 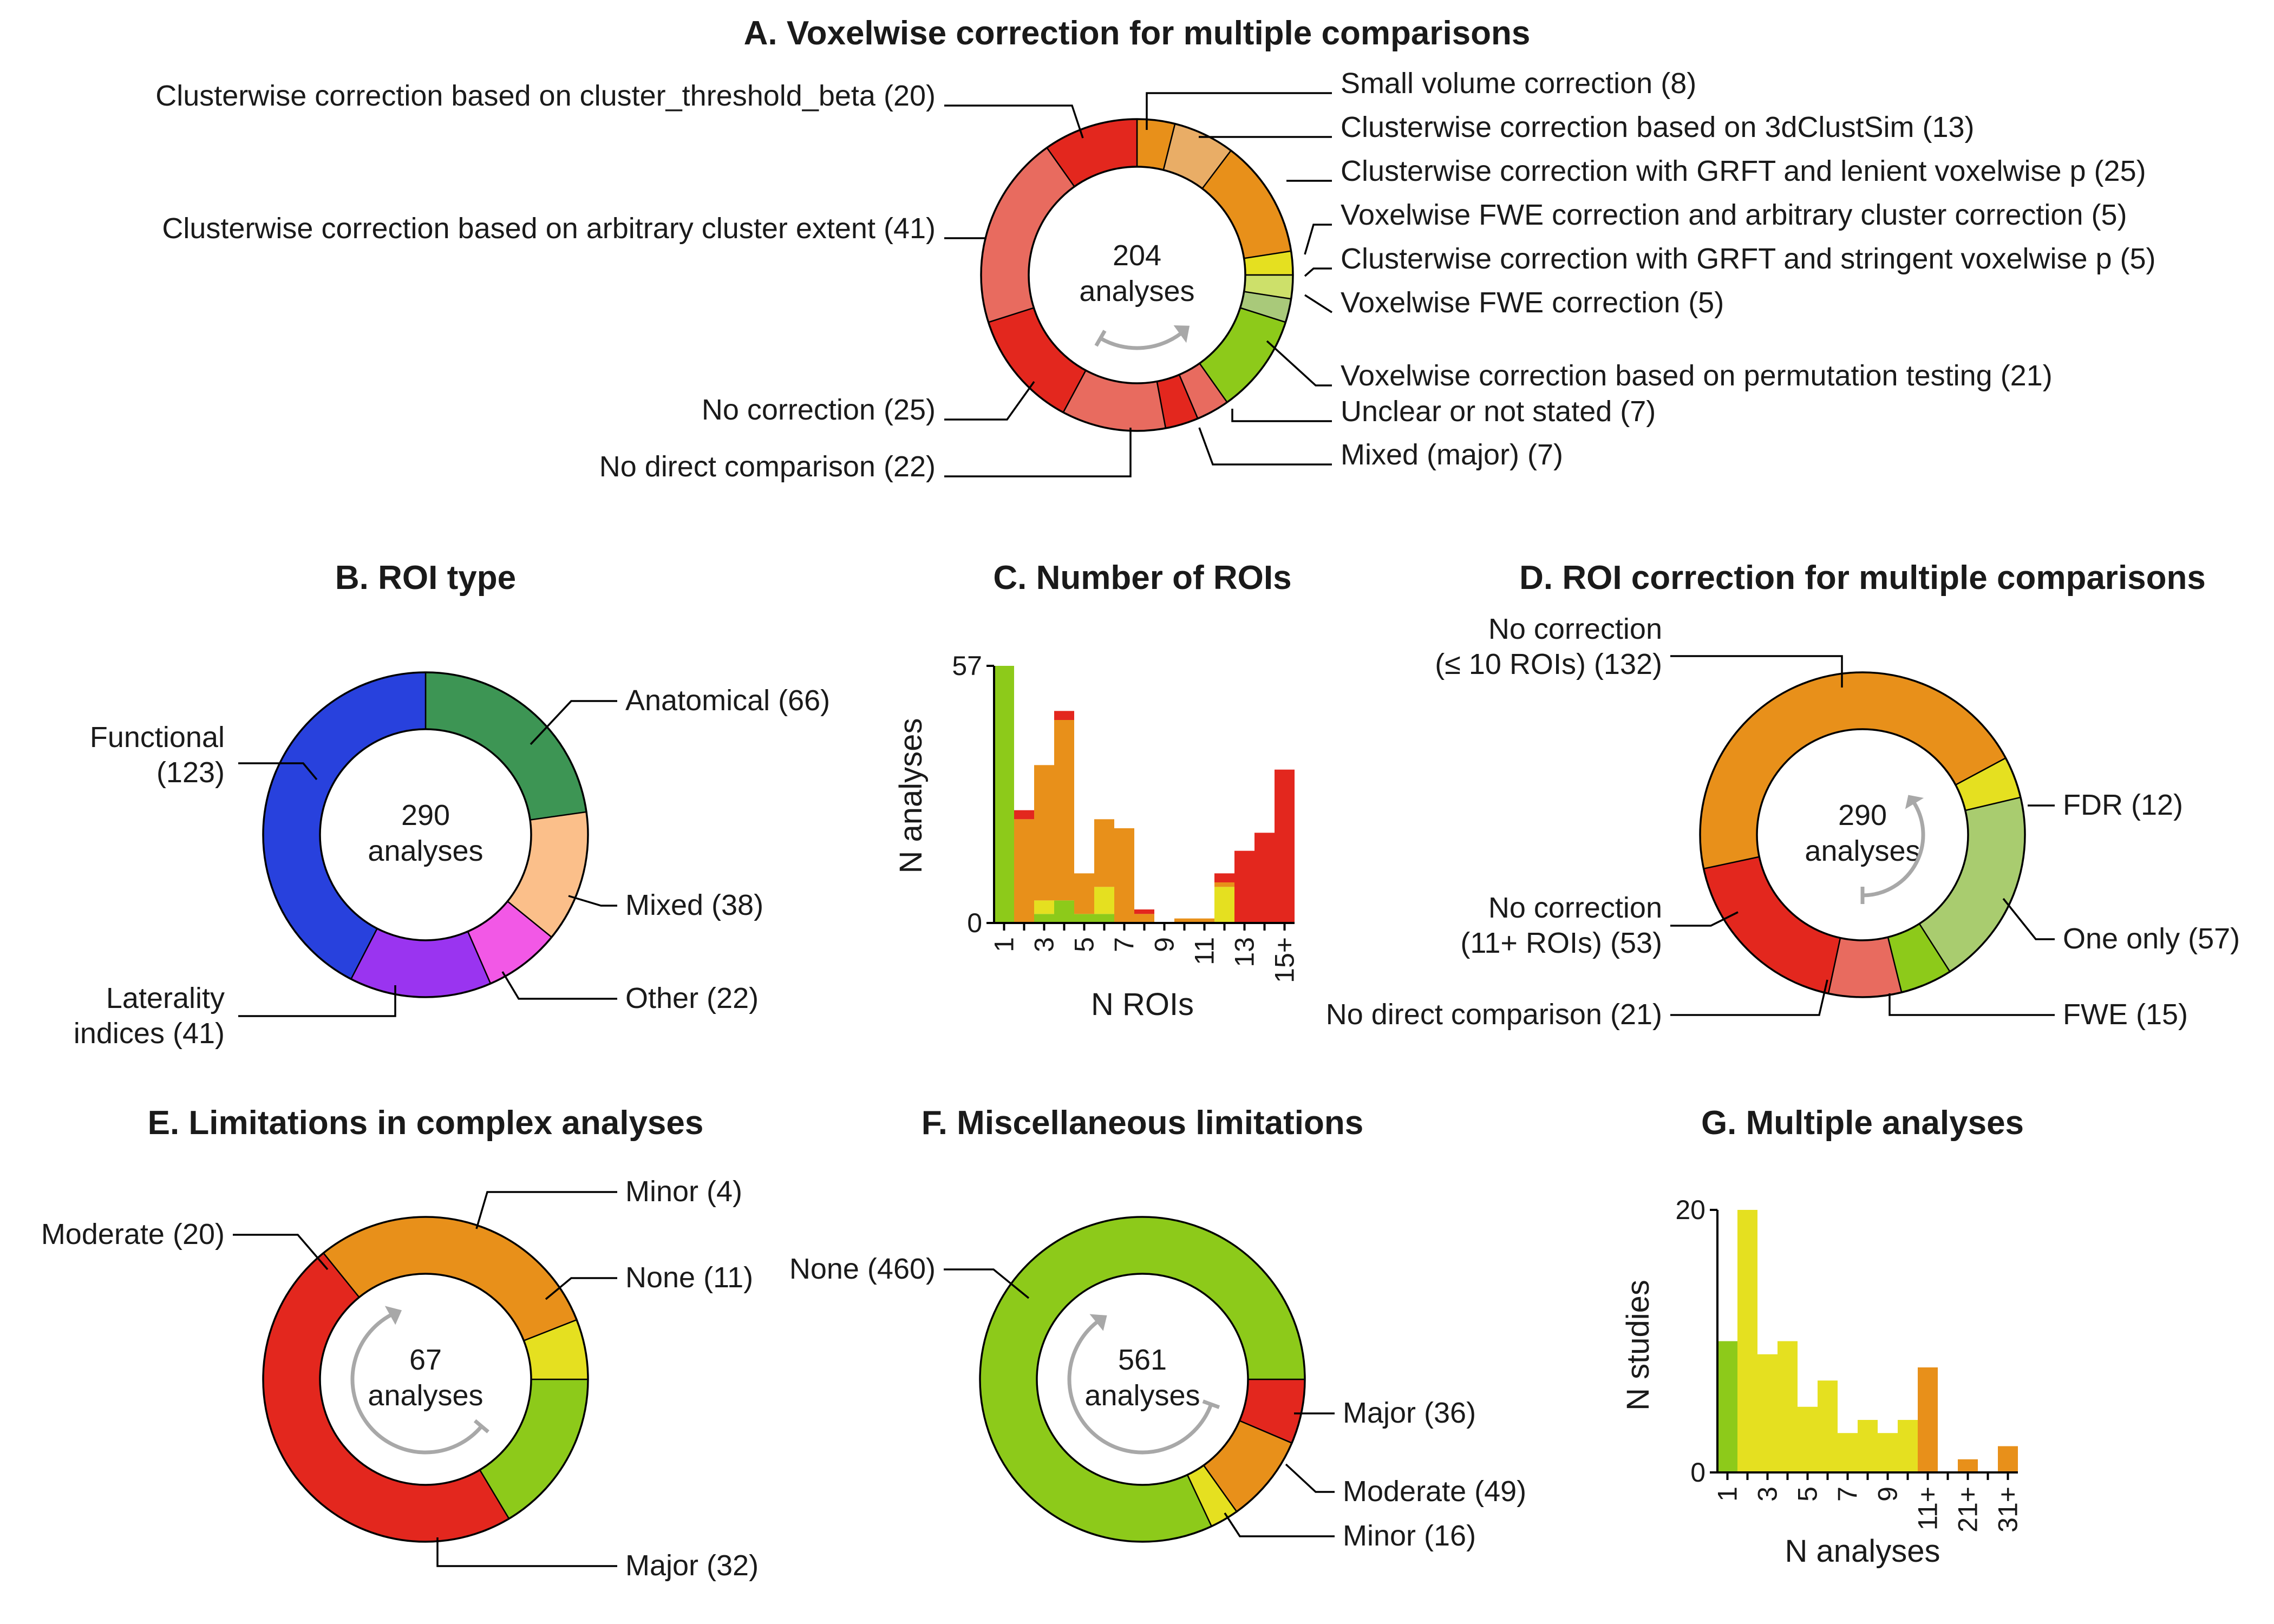 I want to click on panel-a-inner-ring, so click(x=1137, y=275).